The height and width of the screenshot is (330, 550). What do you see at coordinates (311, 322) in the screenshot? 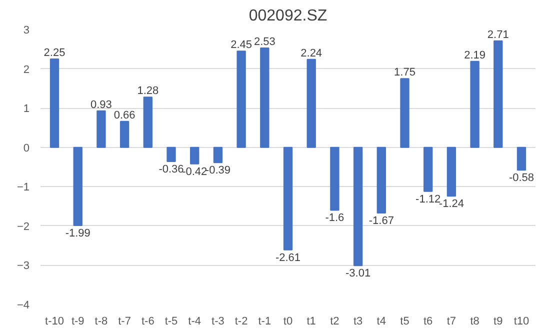
I see `x-tick-label: t1` at bounding box center [311, 322].